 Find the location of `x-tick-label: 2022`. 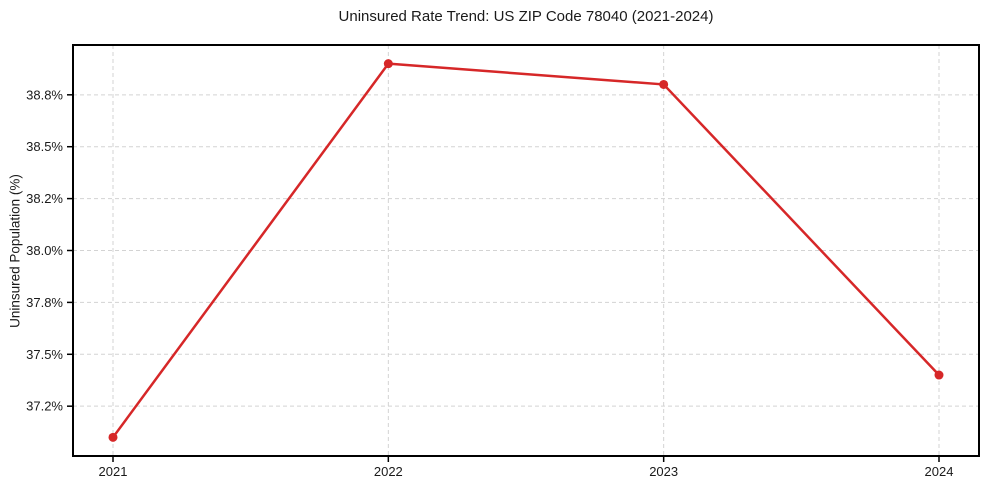

x-tick-label: 2022 is located at coordinates (388, 471).